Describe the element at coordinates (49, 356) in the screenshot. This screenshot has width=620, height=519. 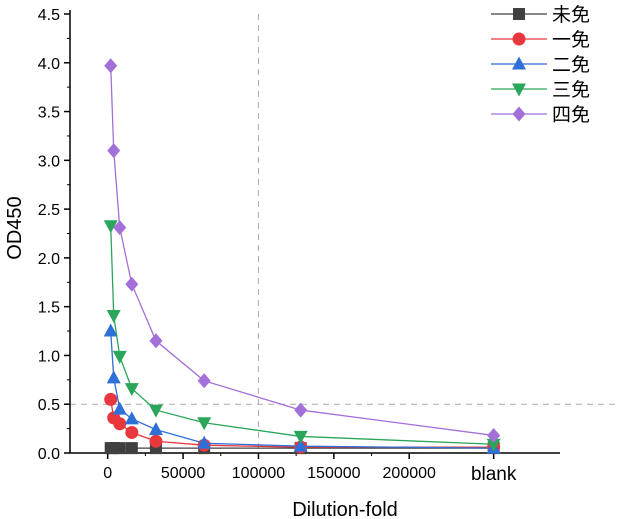
I see `y-tick-label: 1.0` at that location.